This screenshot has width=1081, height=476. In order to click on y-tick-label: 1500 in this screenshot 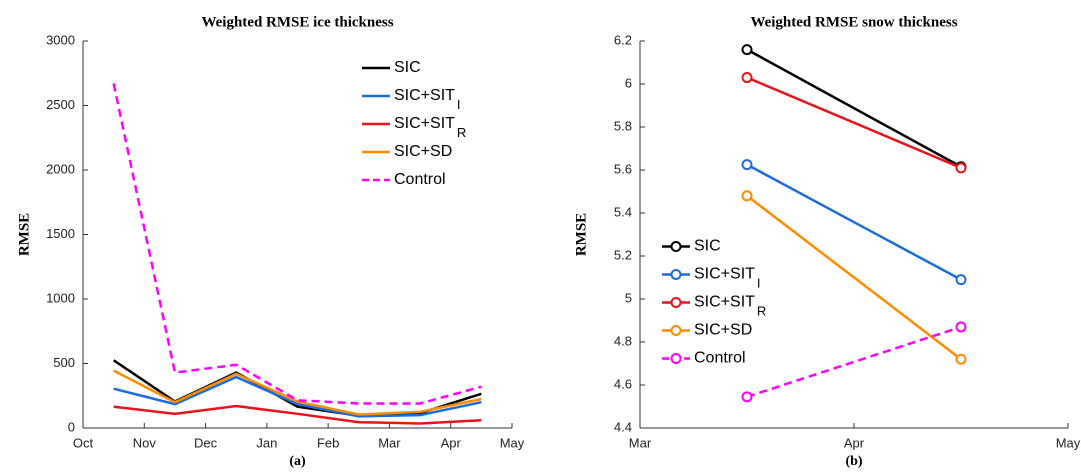, I will do `click(60, 233)`.